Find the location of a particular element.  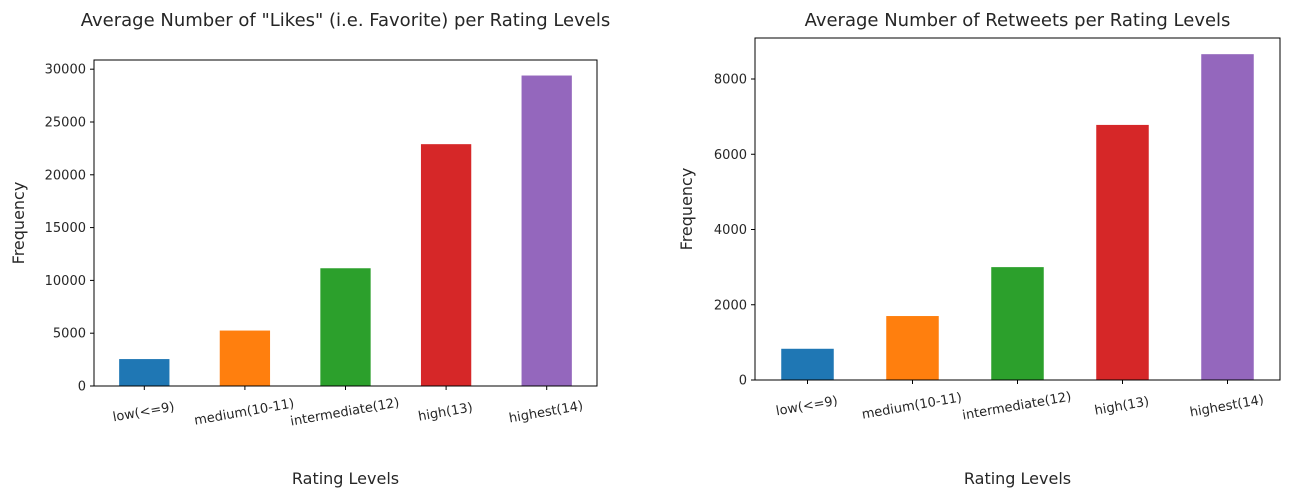

y-tick-label: 8000 is located at coordinates (730, 80).